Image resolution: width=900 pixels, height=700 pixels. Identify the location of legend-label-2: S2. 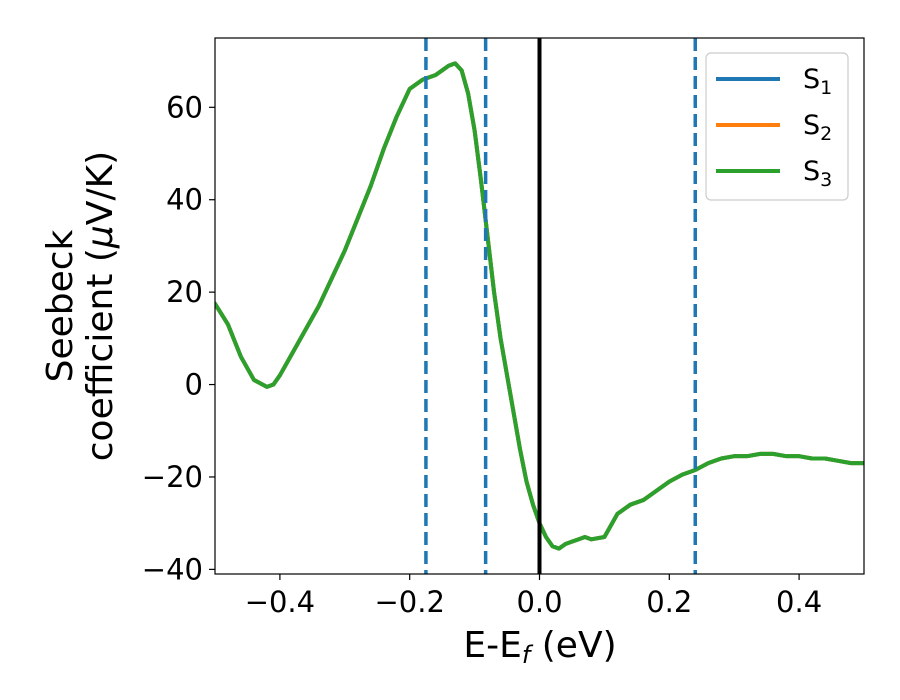
(817, 127).